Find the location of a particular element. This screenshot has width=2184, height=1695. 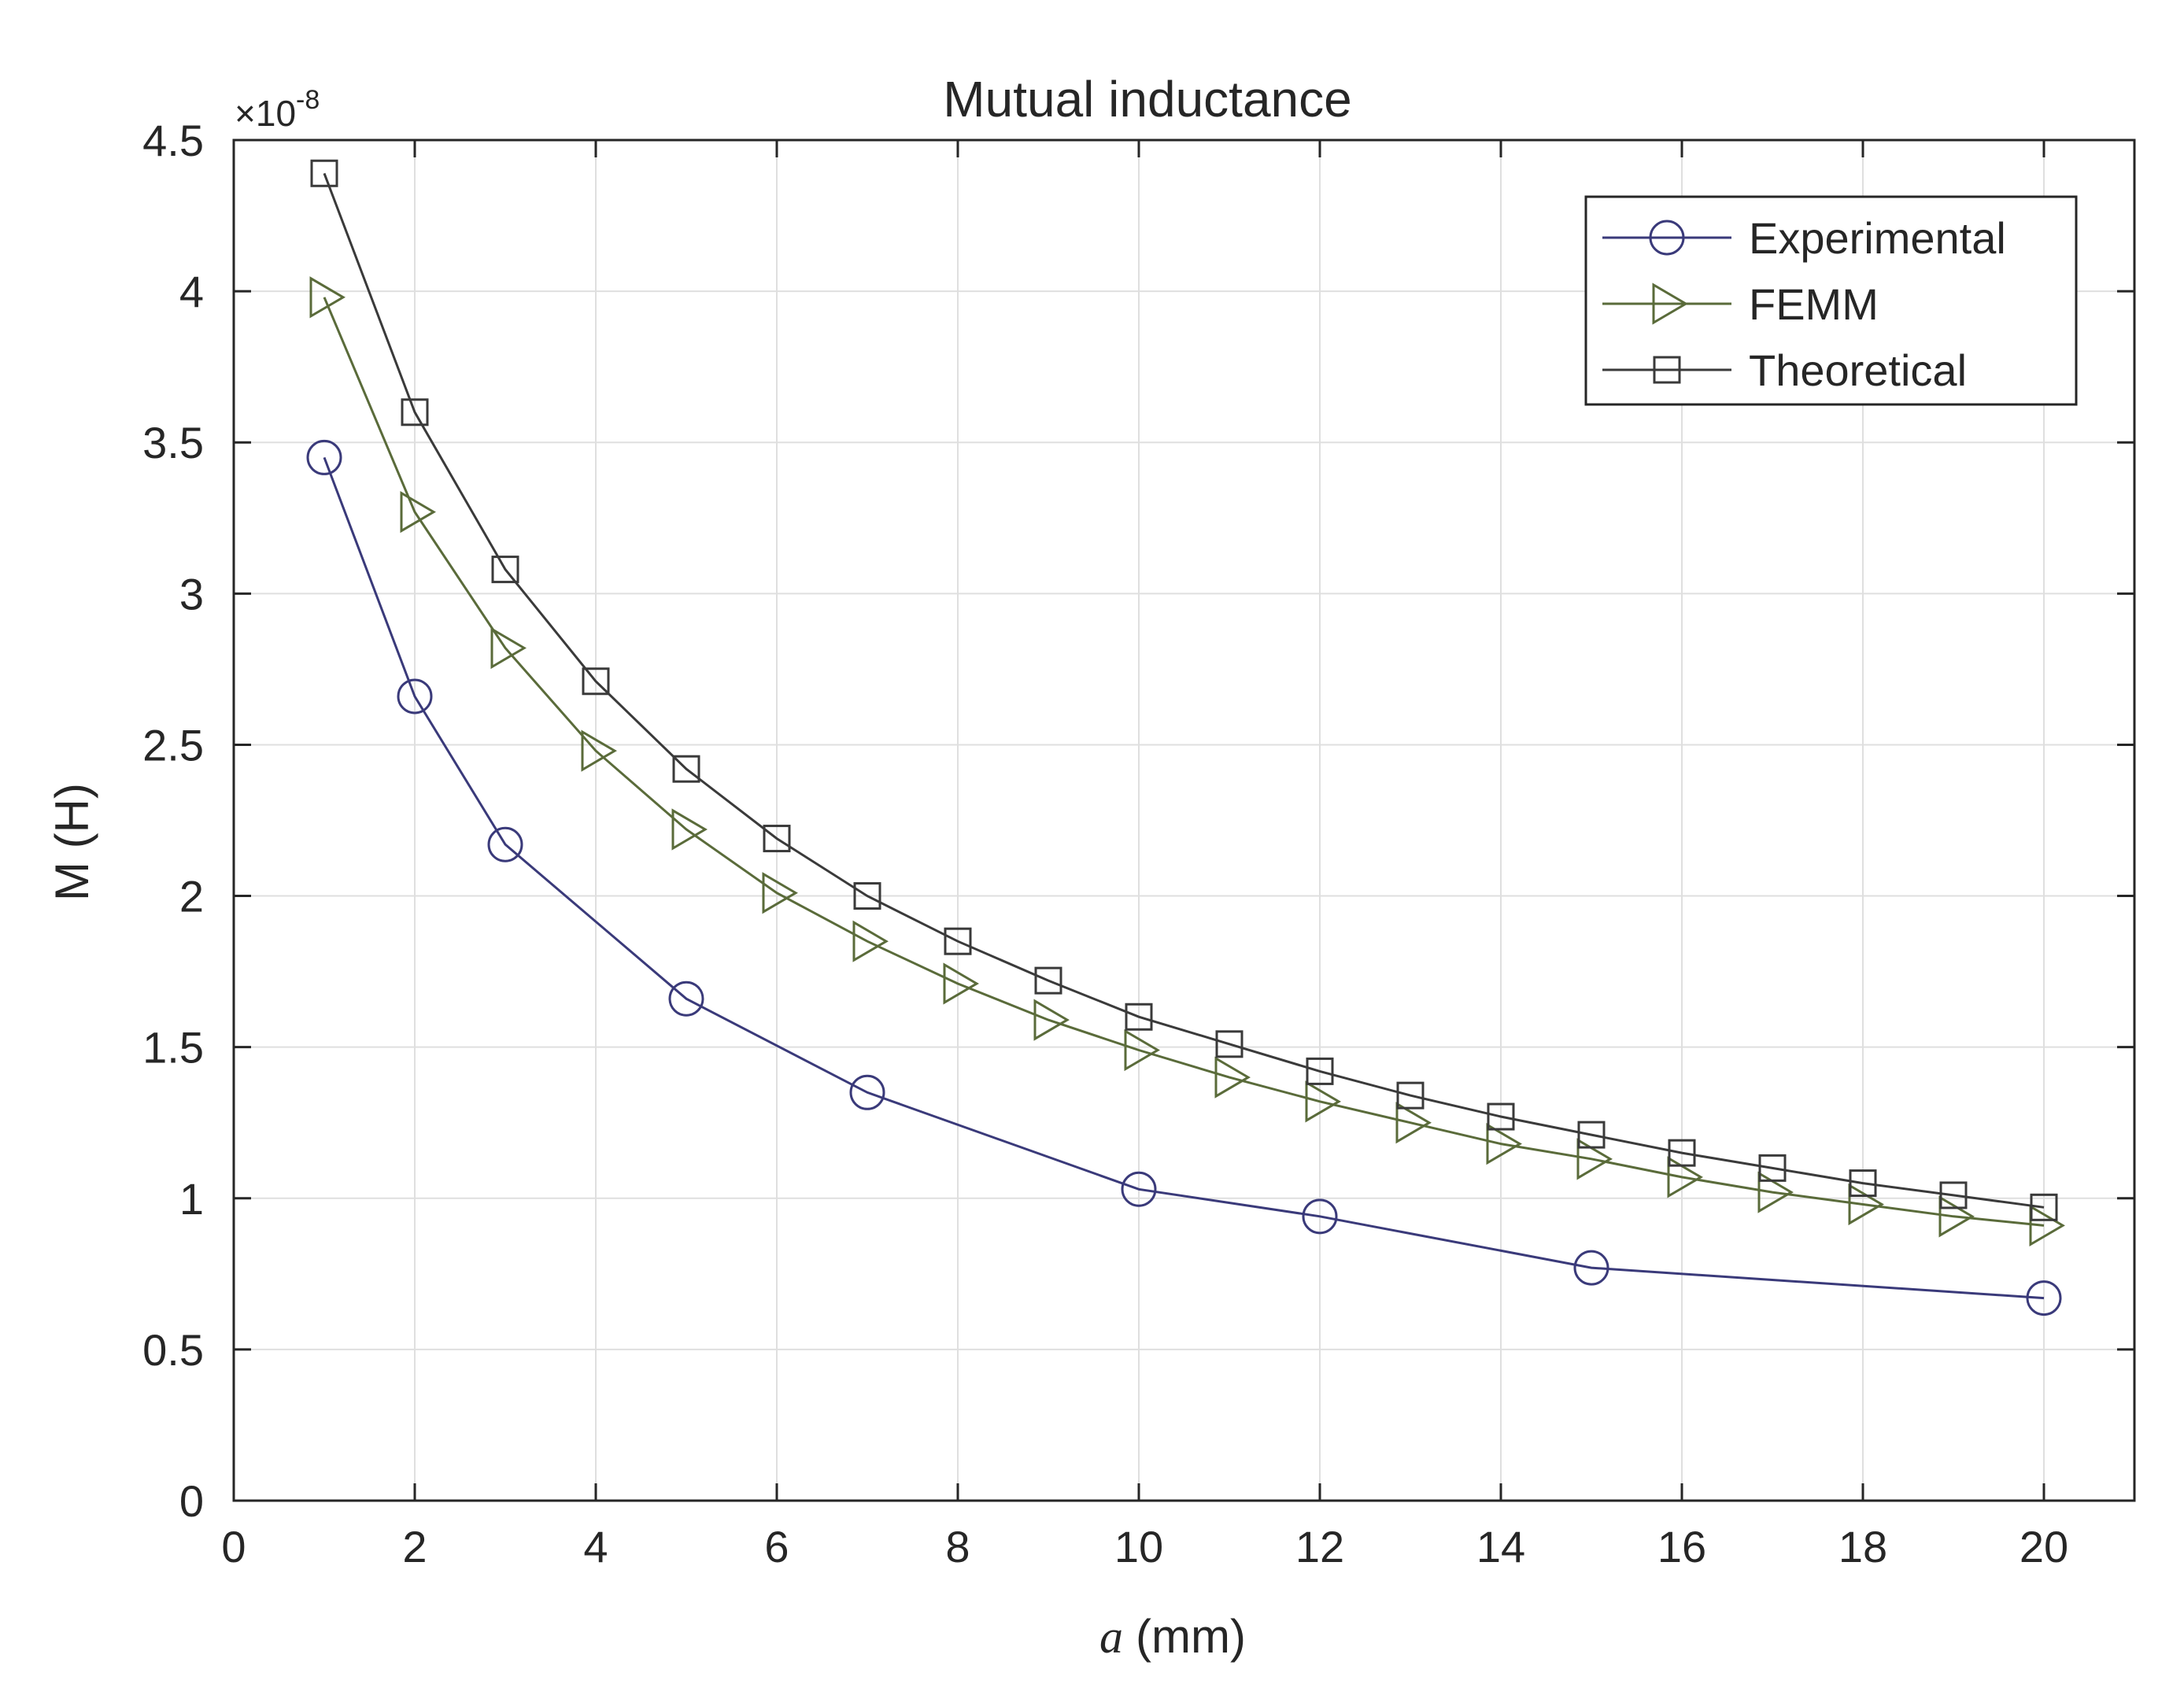

y-tick-label: 4.5 is located at coordinates (173, 140).